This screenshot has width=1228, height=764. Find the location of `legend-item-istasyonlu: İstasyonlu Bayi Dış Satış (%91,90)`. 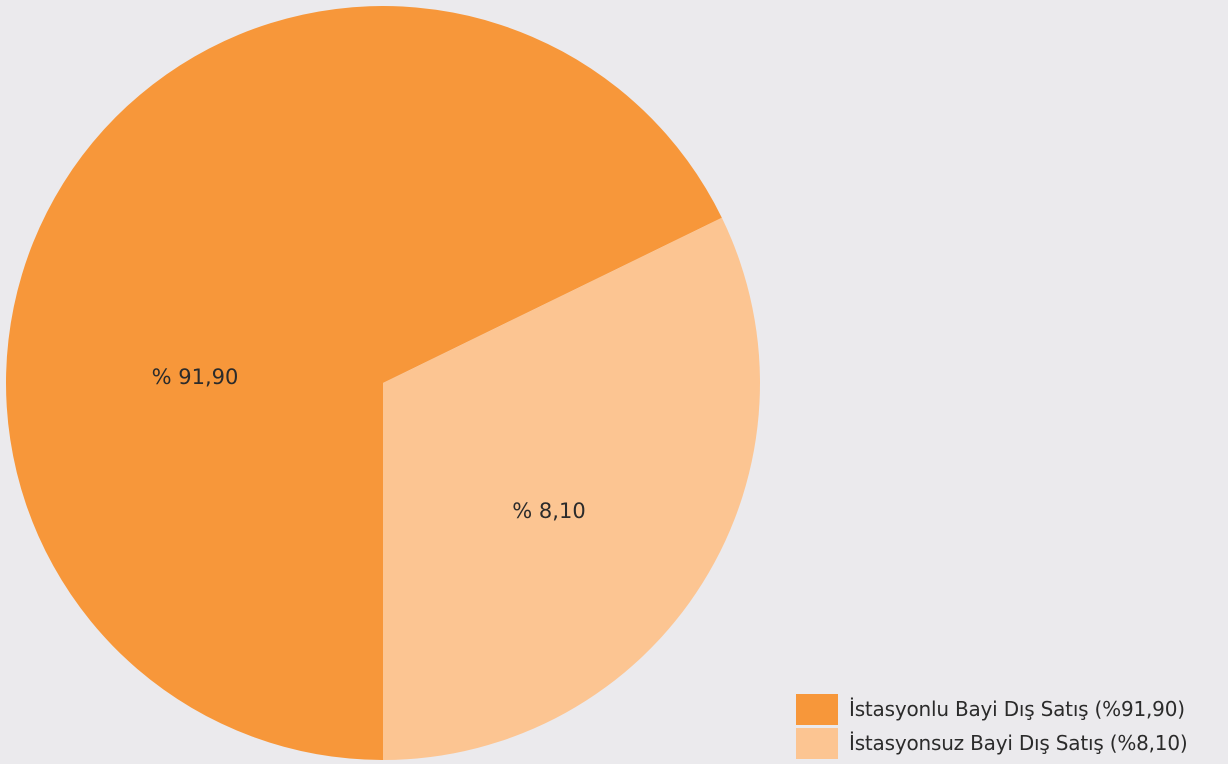

legend-item-istasyonlu: İstasyonlu Bayi Dış Satış (%91,90) is located at coordinates (991, 709).